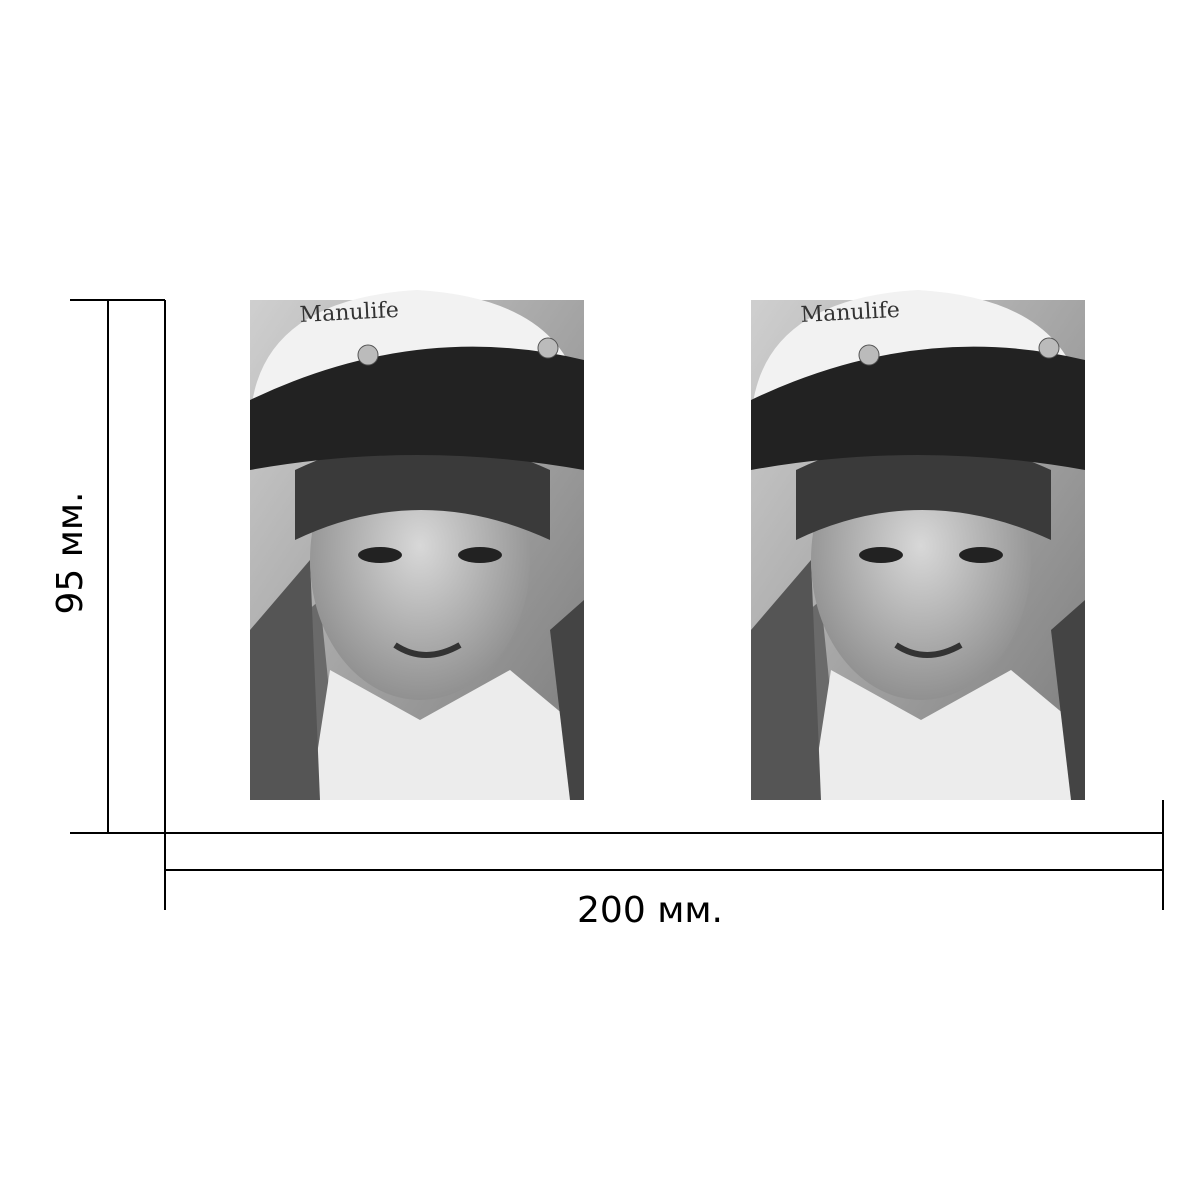 The width and height of the screenshot is (1200, 1200). I want to click on height-dimension, so click(118, 566).